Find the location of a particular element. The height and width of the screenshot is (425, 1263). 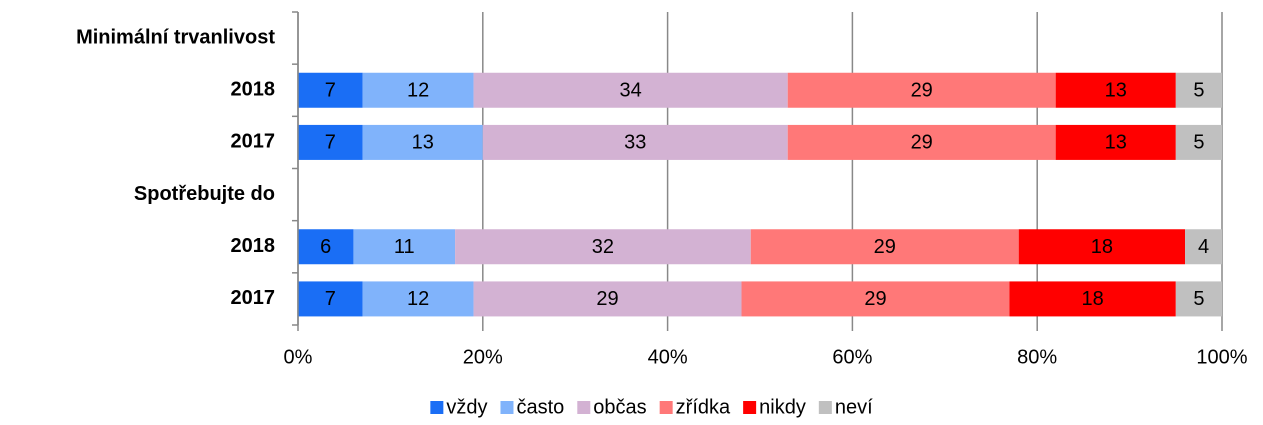

data-label: 4 is located at coordinates (1203, 247).